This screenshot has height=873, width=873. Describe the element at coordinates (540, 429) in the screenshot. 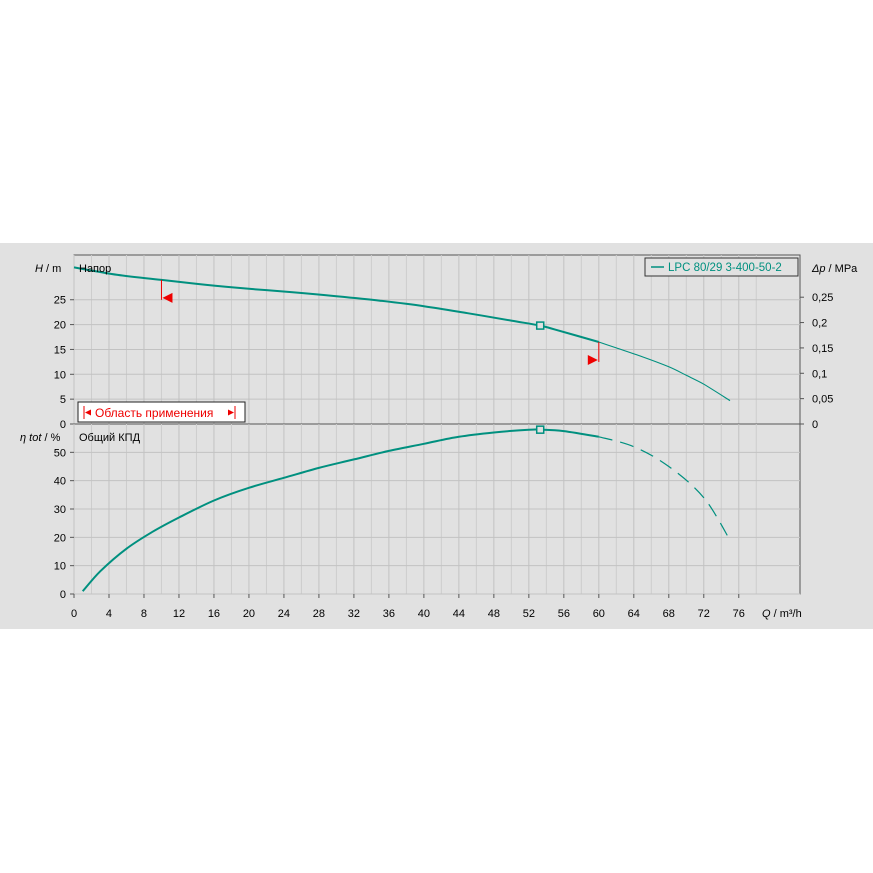

I see `efficiency-duty-point` at that location.